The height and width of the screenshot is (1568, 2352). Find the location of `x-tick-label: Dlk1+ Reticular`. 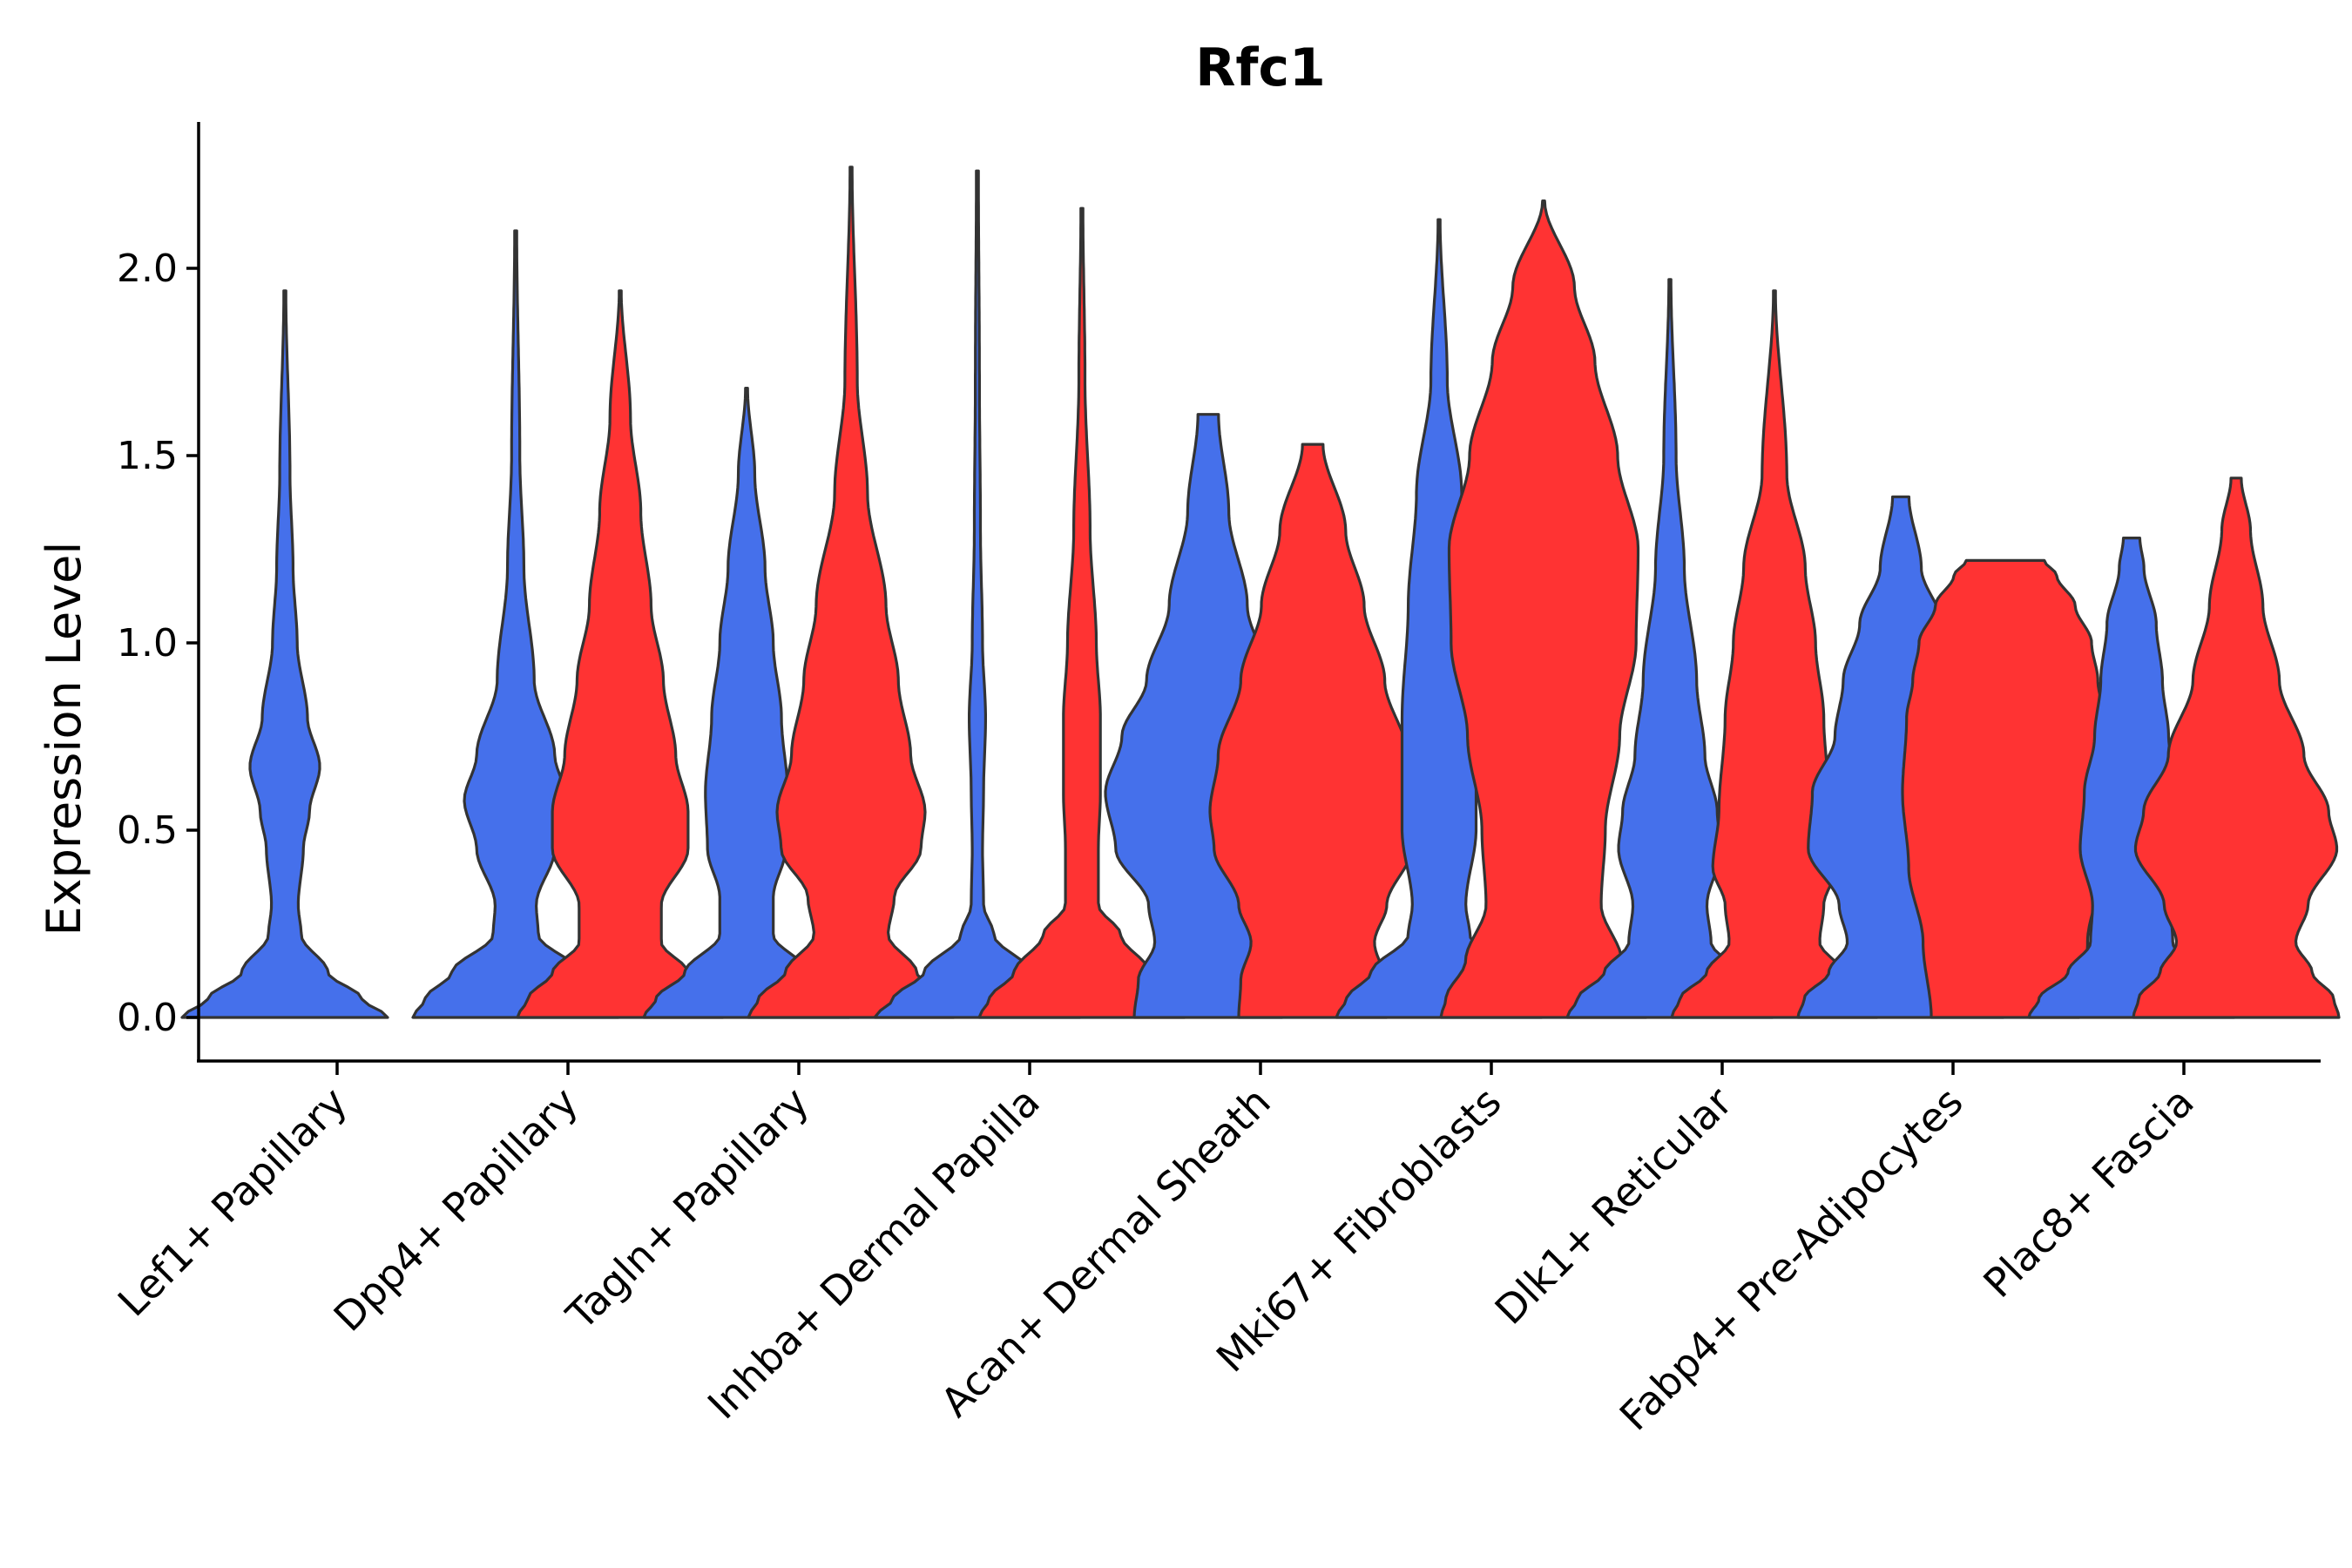

x-tick-label: Dlk1+ Reticular is located at coordinates (1614, 1206).